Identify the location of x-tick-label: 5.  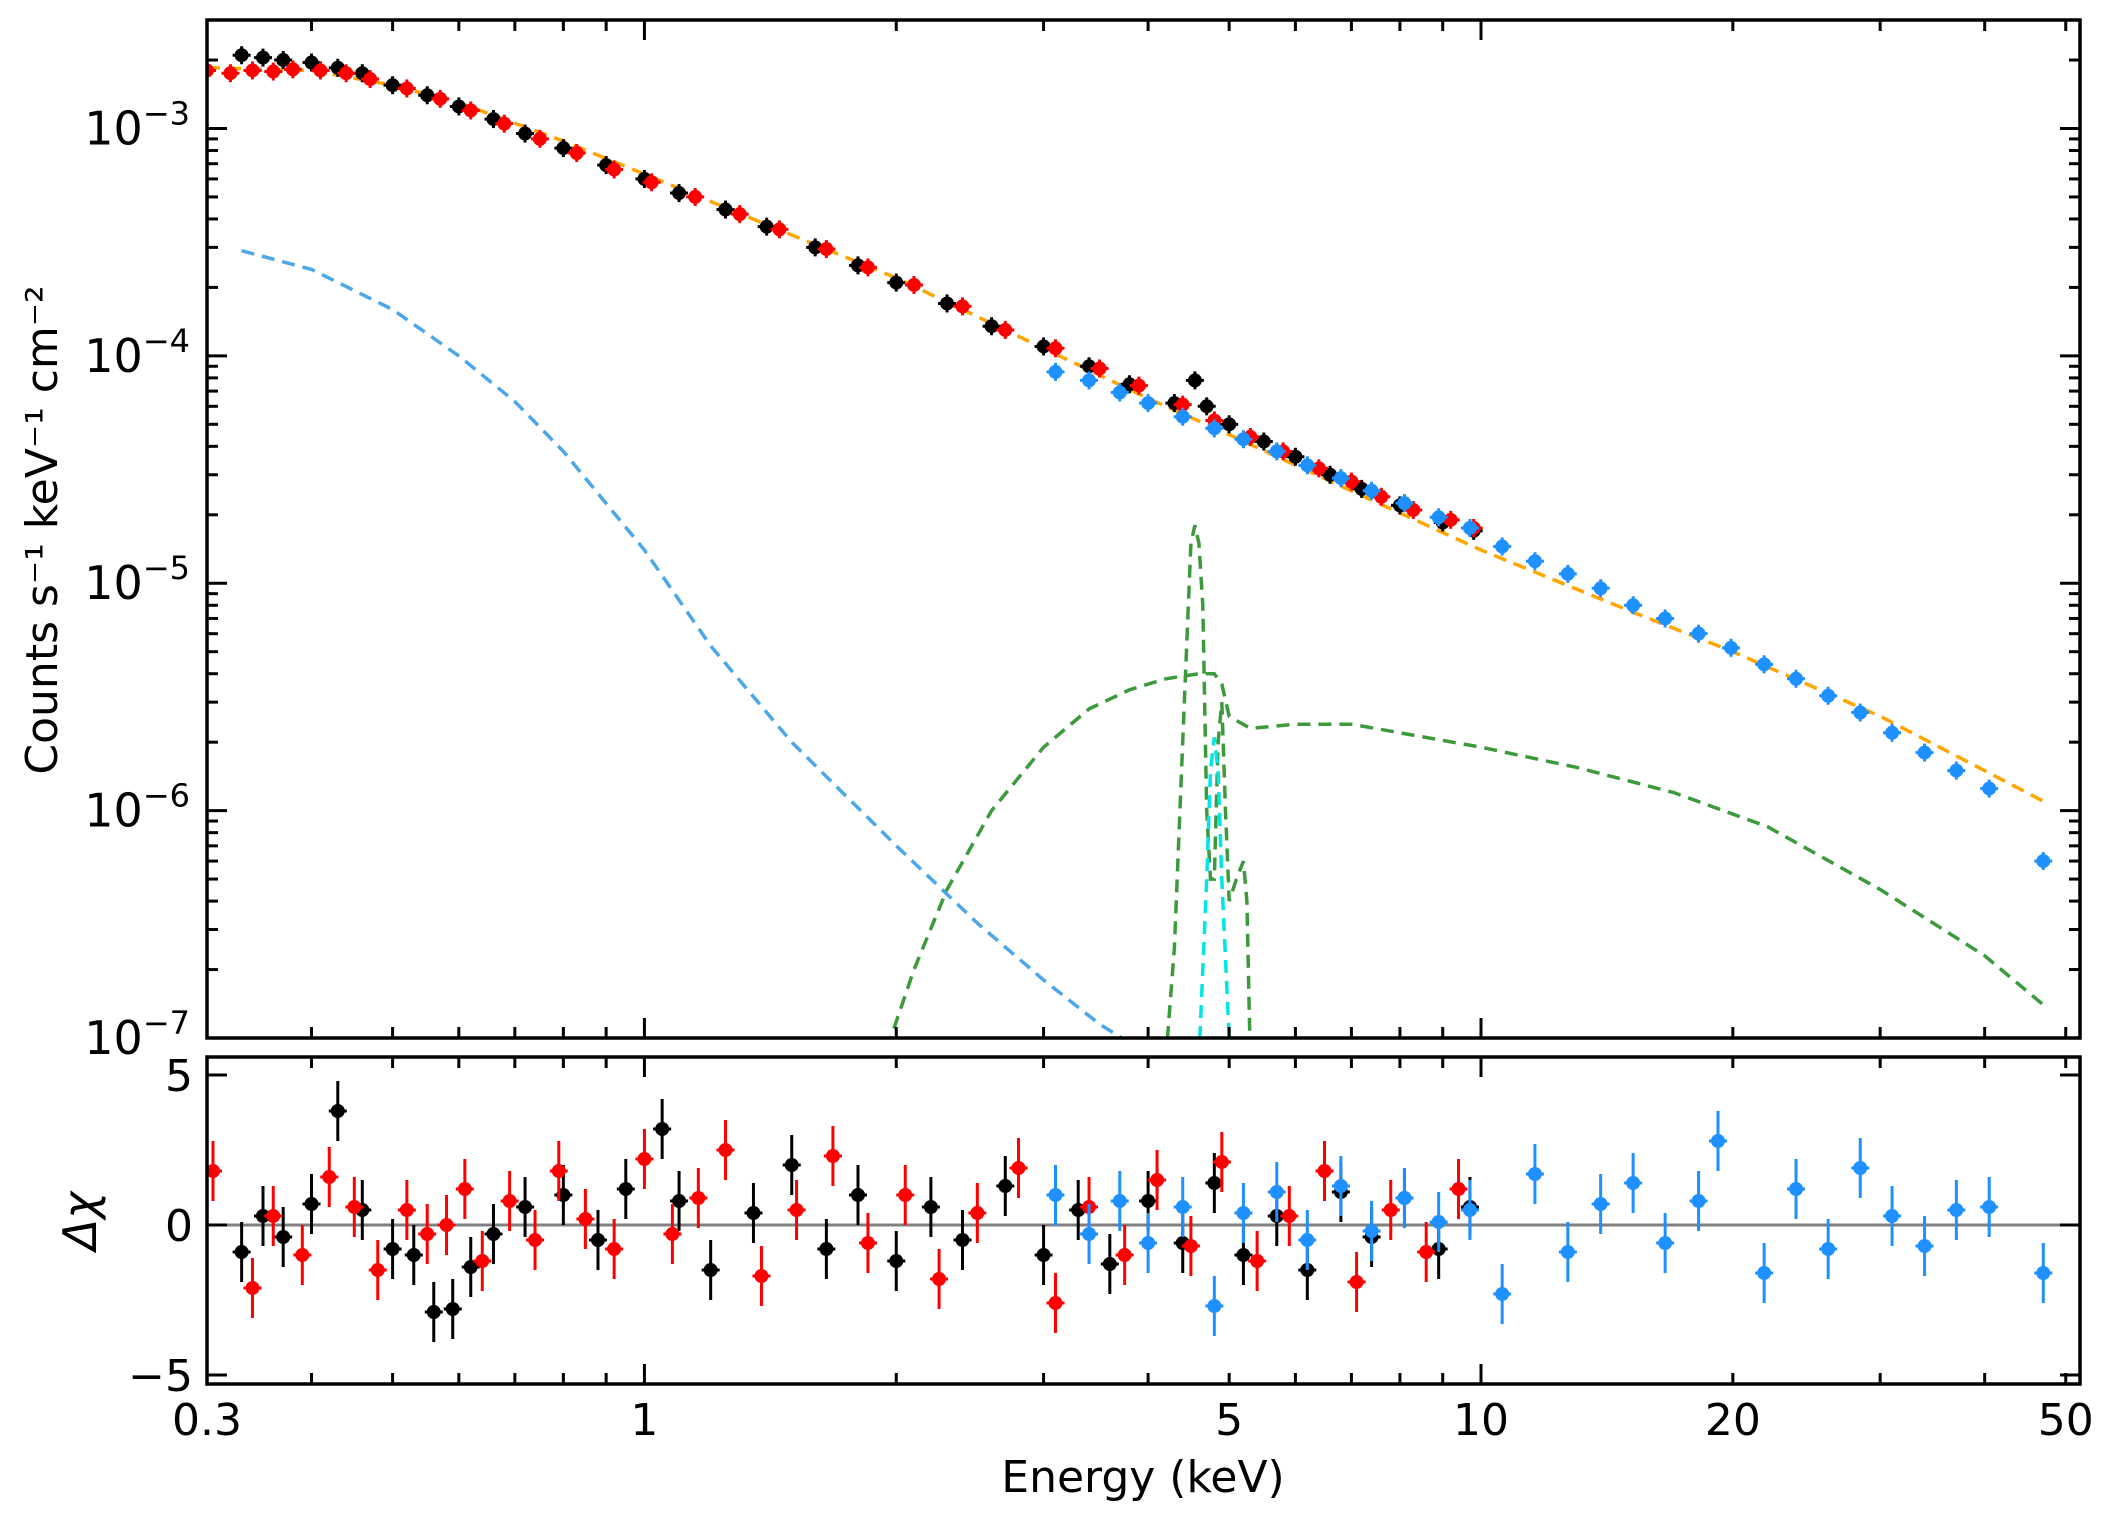
(1229, 1420).